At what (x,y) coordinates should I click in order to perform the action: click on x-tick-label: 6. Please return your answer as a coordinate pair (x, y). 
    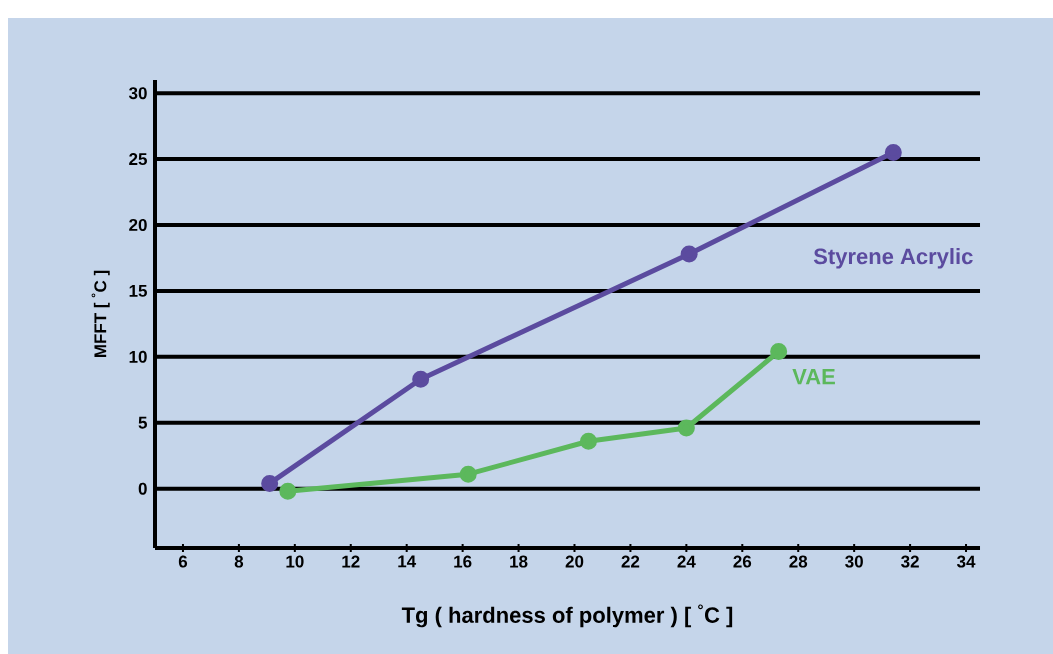
    Looking at the image, I should click on (183, 561).